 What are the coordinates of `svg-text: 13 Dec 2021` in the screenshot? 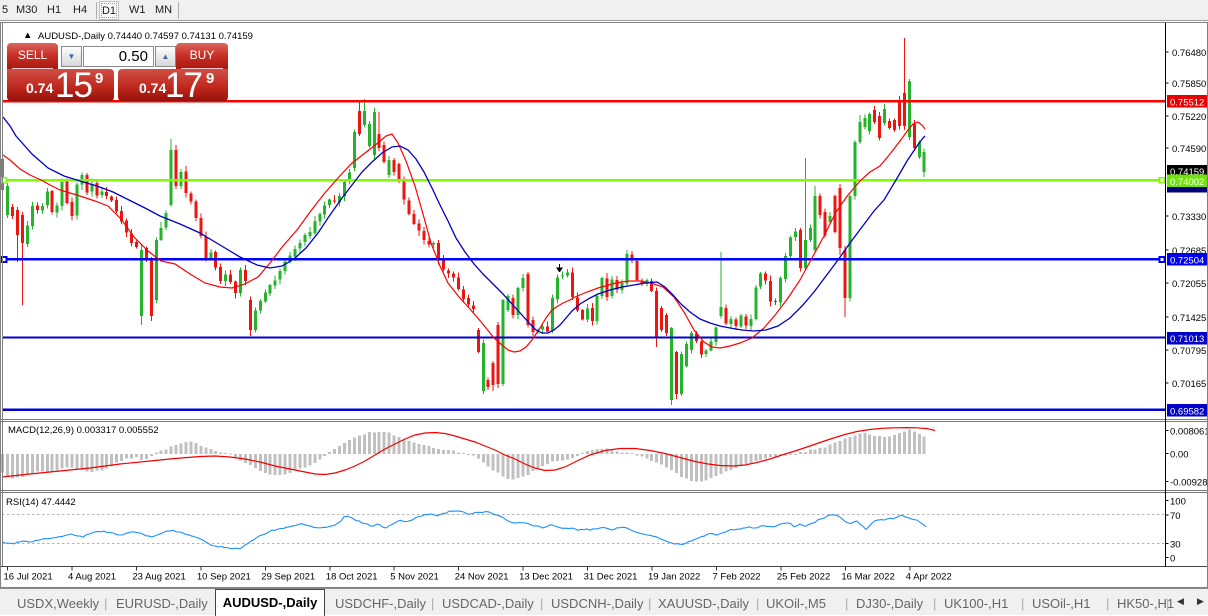 It's located at (546, 577).